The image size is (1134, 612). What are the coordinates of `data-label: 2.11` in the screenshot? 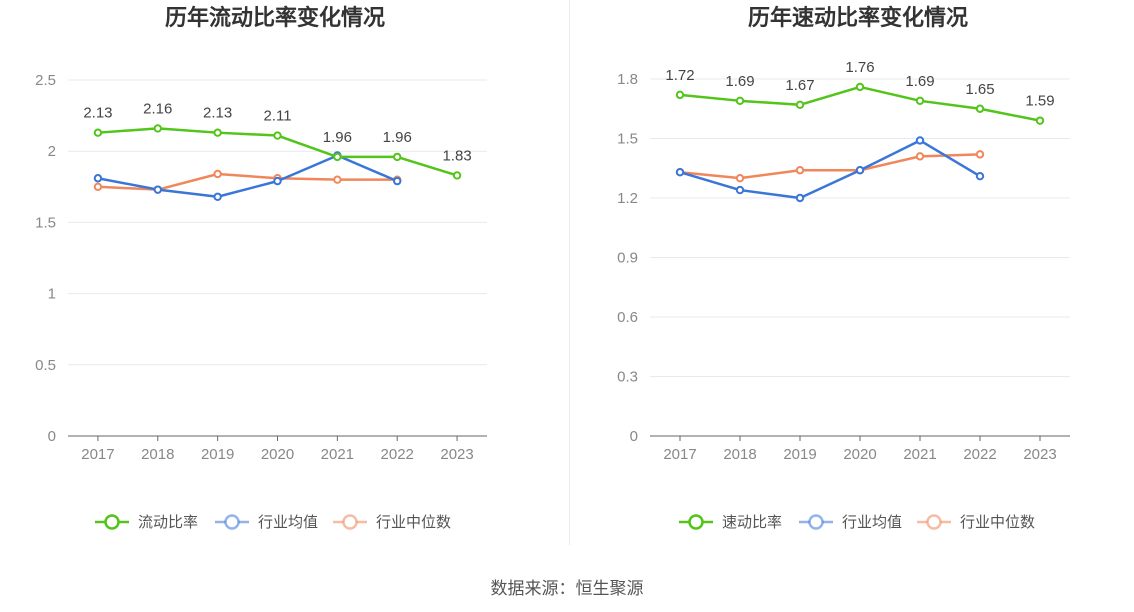 It's located at (277, 116).